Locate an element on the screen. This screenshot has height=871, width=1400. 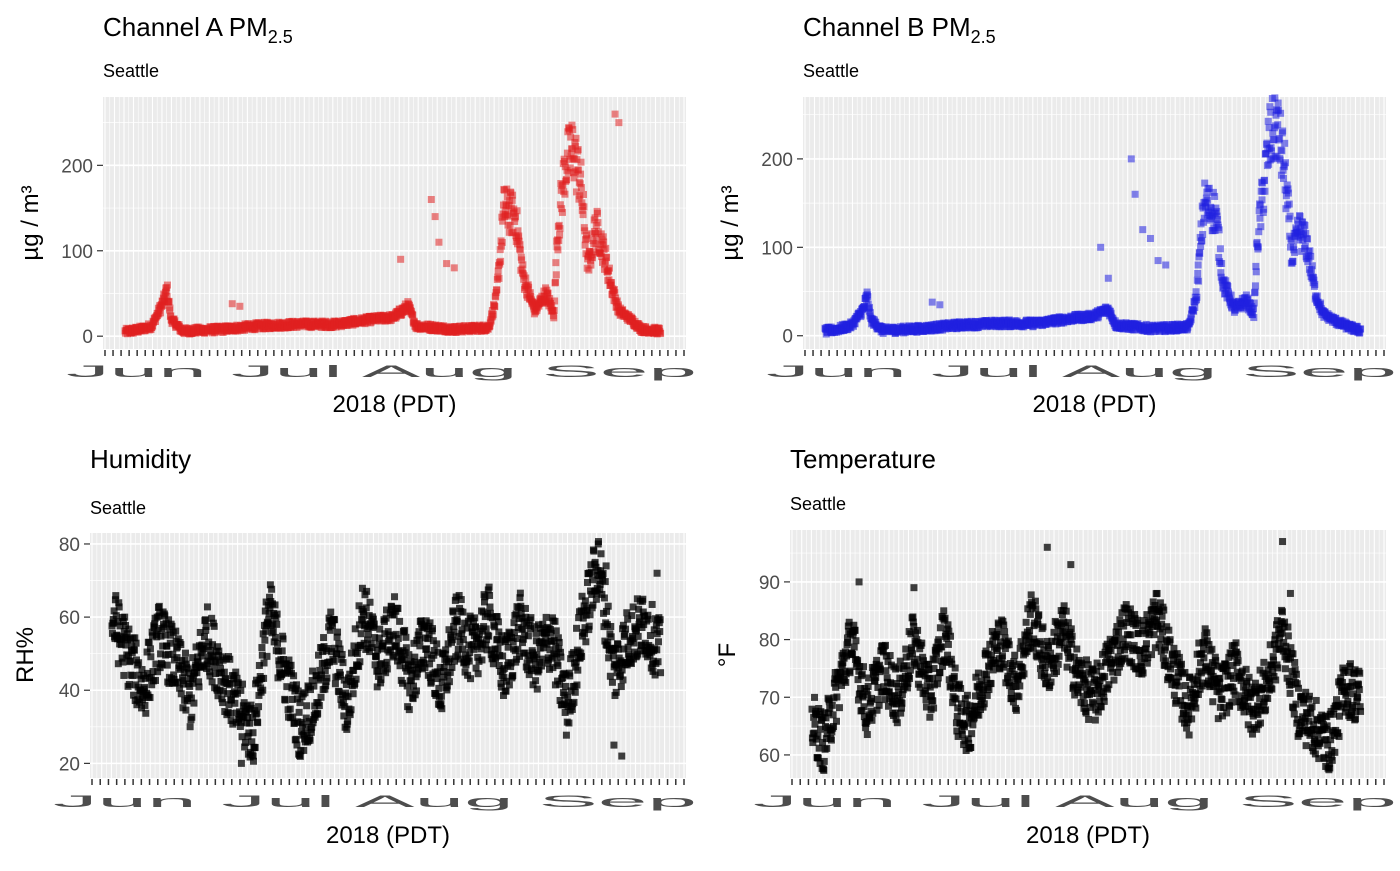
chart-subtitle: Seattle is located at coordinates (831, 71).